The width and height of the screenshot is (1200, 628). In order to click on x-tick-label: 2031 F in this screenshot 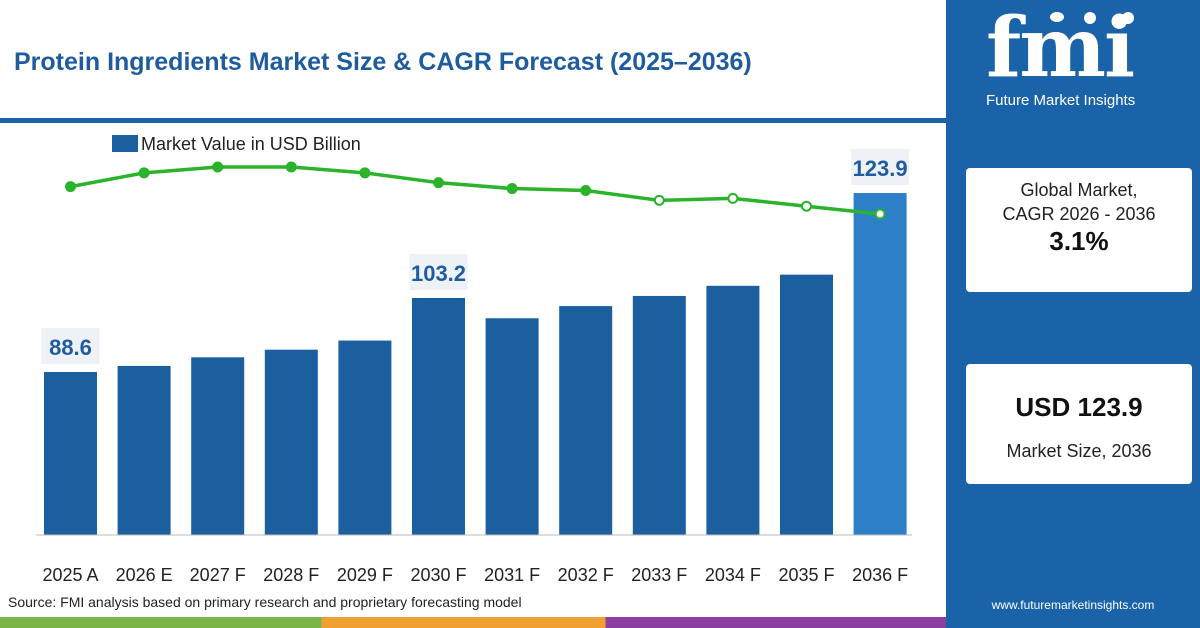, I will do `click(512, 575)`.